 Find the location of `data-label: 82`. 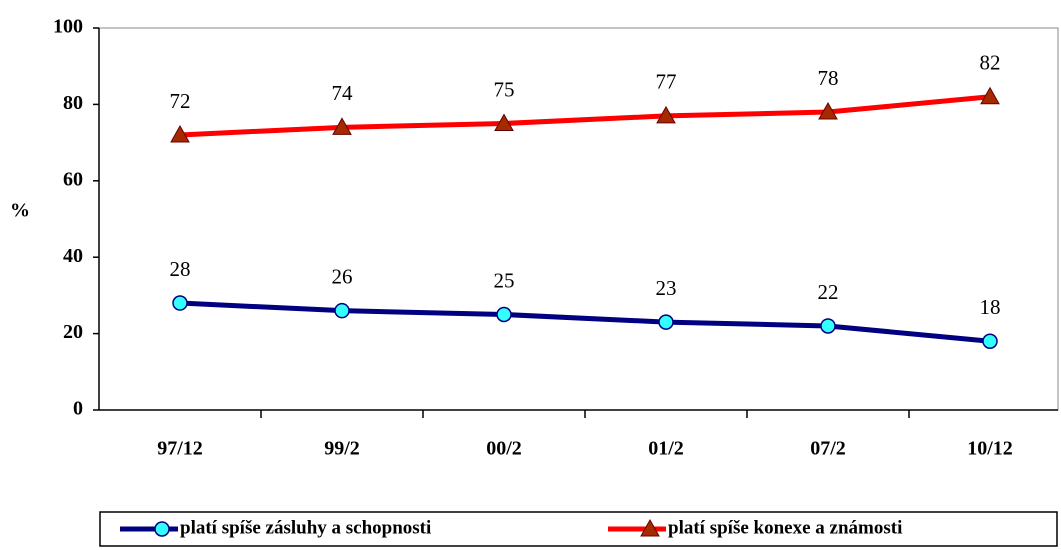

data-label: 82 is located at coordinates (990, 63).